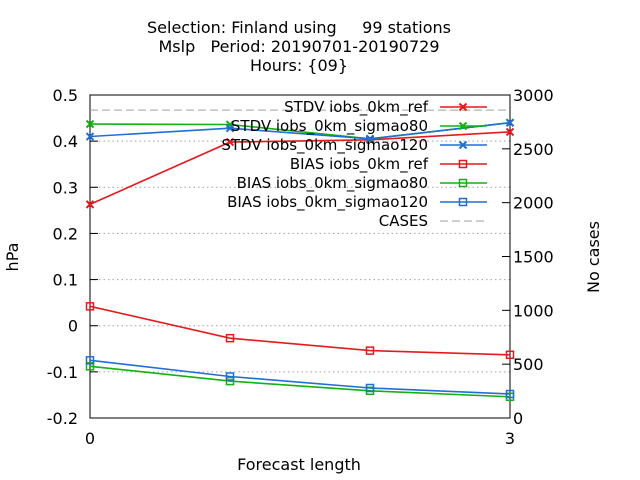 This screenshot has width=640, height=480. I want to click on x-tick-label: 0, so click(90, 438).